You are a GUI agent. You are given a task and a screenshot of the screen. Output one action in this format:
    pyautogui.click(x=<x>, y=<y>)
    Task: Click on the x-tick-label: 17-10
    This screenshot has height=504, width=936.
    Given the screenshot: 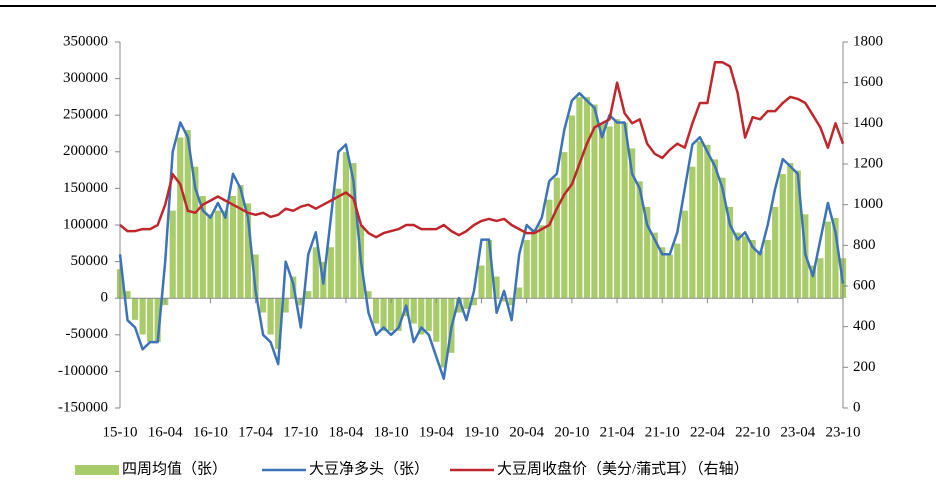 What is the action you would take?
    pyautogui.click(x=300, y=432)
    